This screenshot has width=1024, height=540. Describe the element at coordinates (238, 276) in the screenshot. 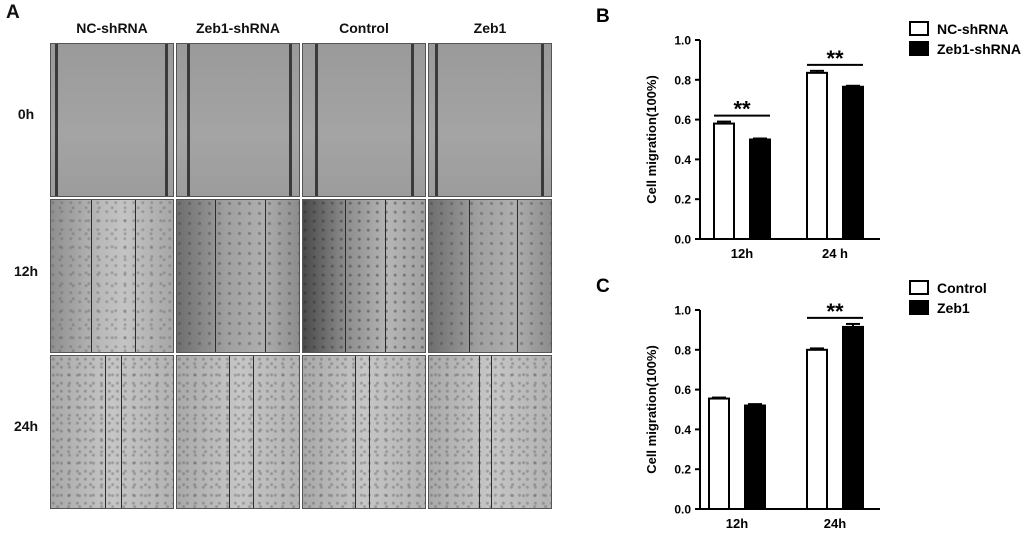

I see `micrograph-zeb1-shrna-12h` at that location.